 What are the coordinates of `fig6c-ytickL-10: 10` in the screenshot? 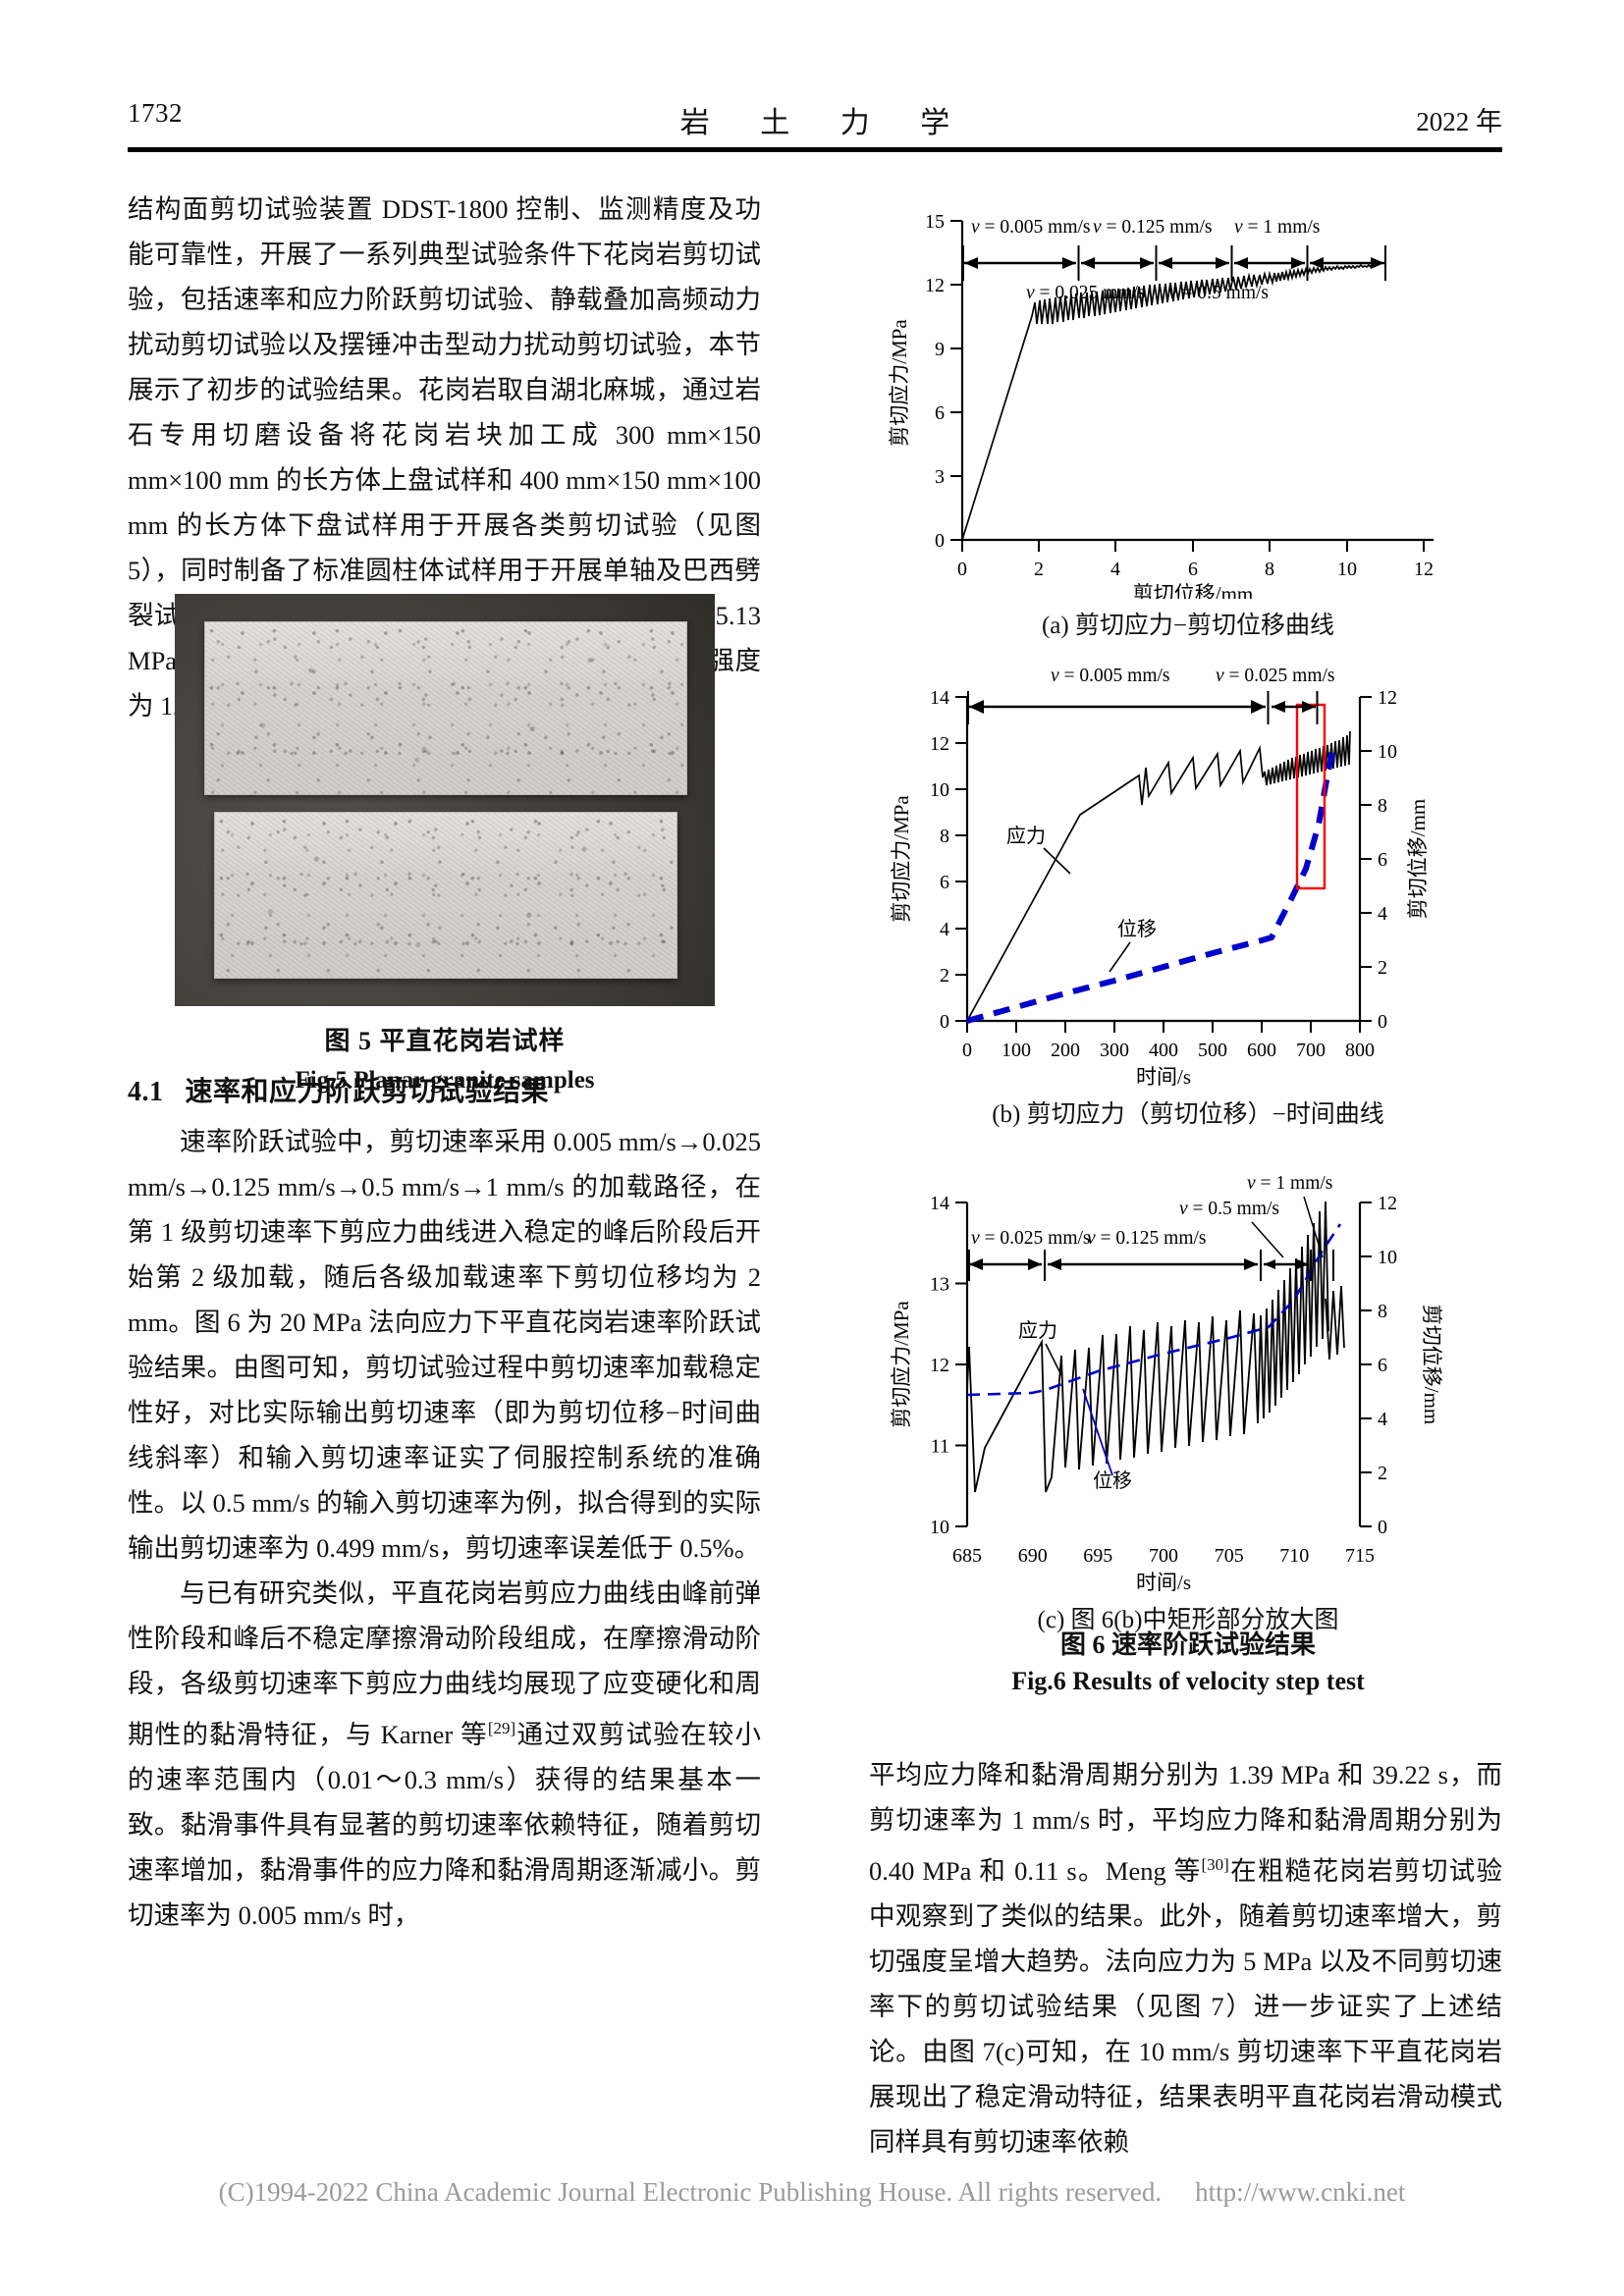 It's located at (939, 1527).